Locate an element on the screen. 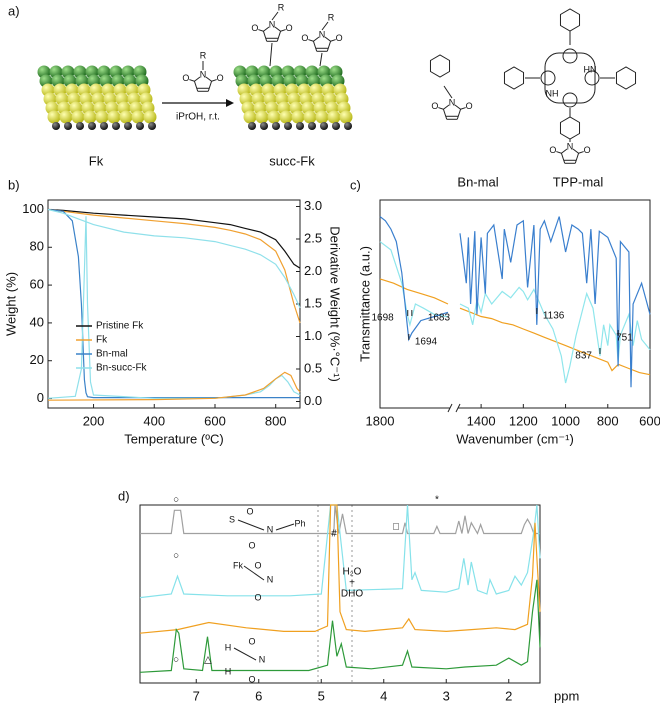 The image size is (660, 709). y2-tick-label: 3.0 is located at coordinates (313, 205).